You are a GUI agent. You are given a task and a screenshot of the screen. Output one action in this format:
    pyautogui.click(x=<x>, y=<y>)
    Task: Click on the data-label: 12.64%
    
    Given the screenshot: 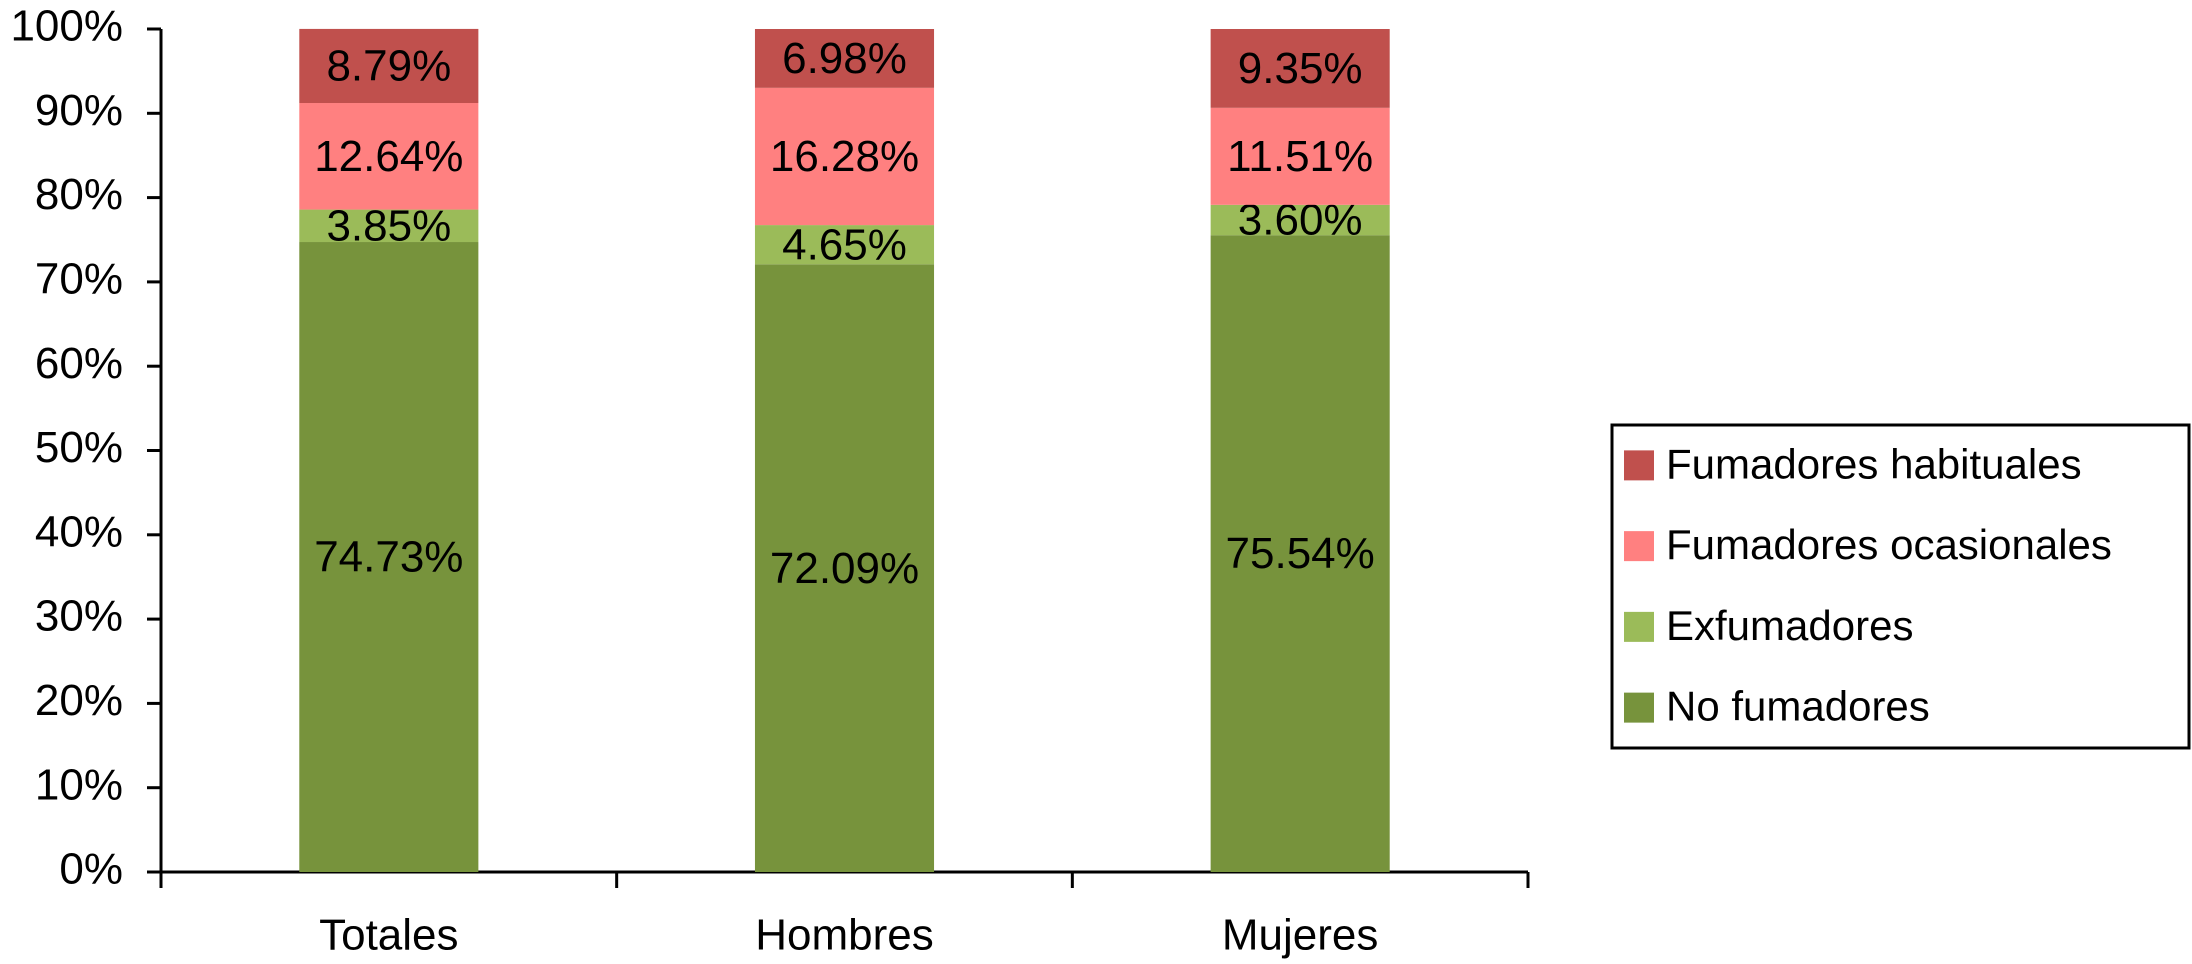 What is the action you would take?
    pyautogui.click(x=388, y=156)
    